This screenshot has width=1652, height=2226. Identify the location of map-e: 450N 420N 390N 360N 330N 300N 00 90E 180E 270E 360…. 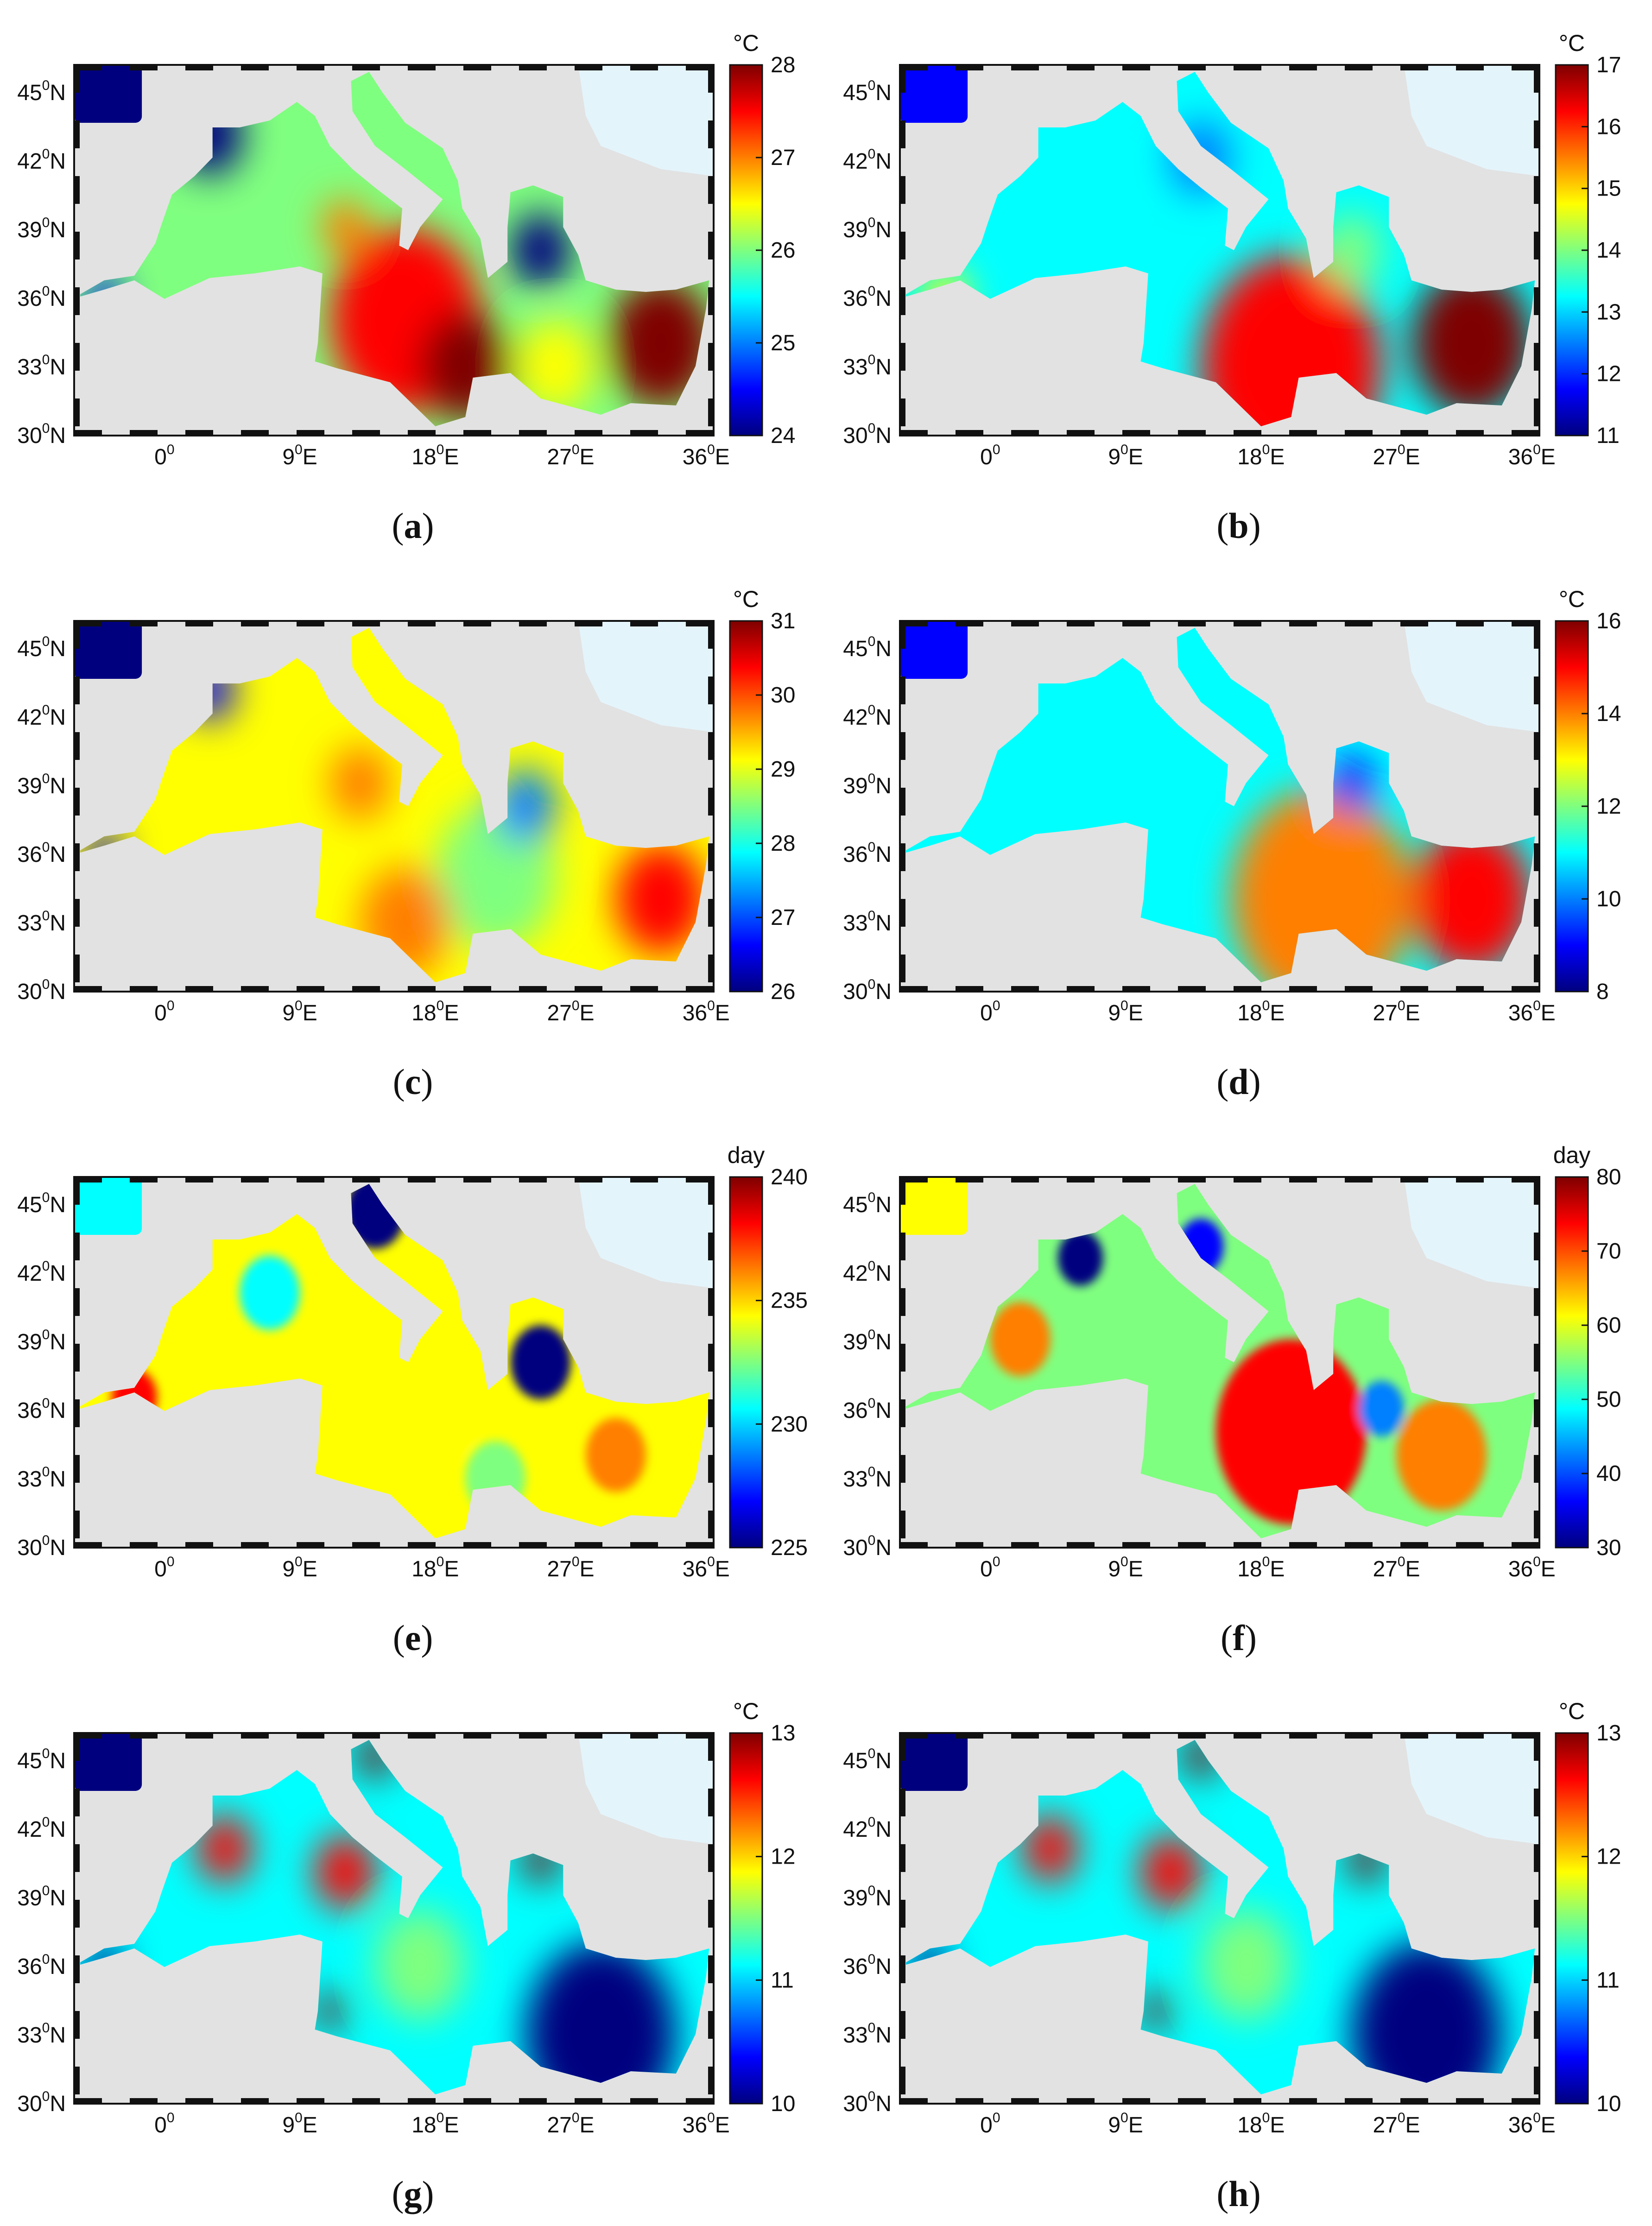
(412, 1361).